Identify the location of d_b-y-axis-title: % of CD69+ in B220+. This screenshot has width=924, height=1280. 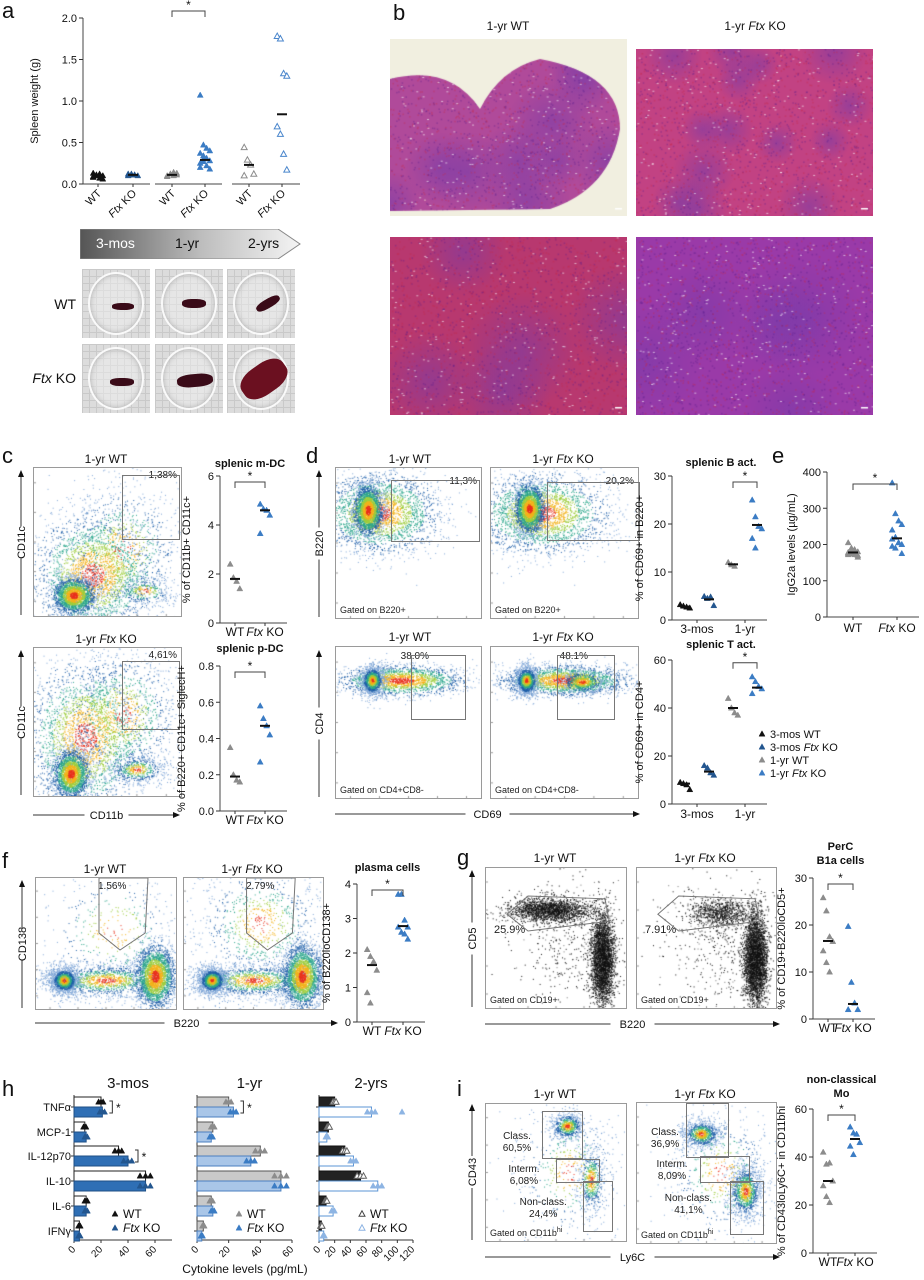
(640, 548).